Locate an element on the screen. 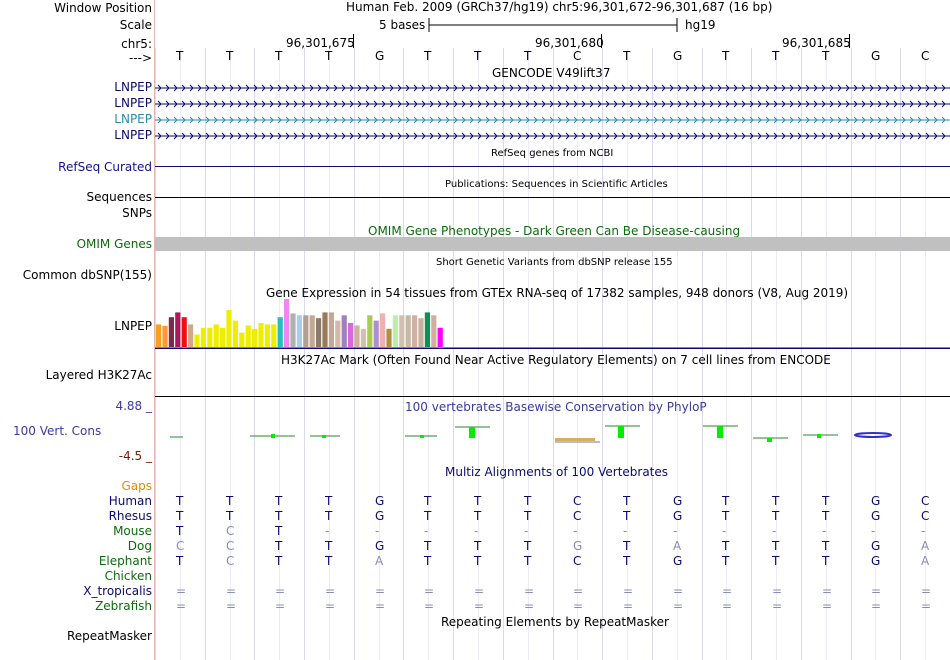 Image resolution: width=950 pixels, height=660 pixels. species-label-elephant: Elephant is located at coordinates (125, 561).